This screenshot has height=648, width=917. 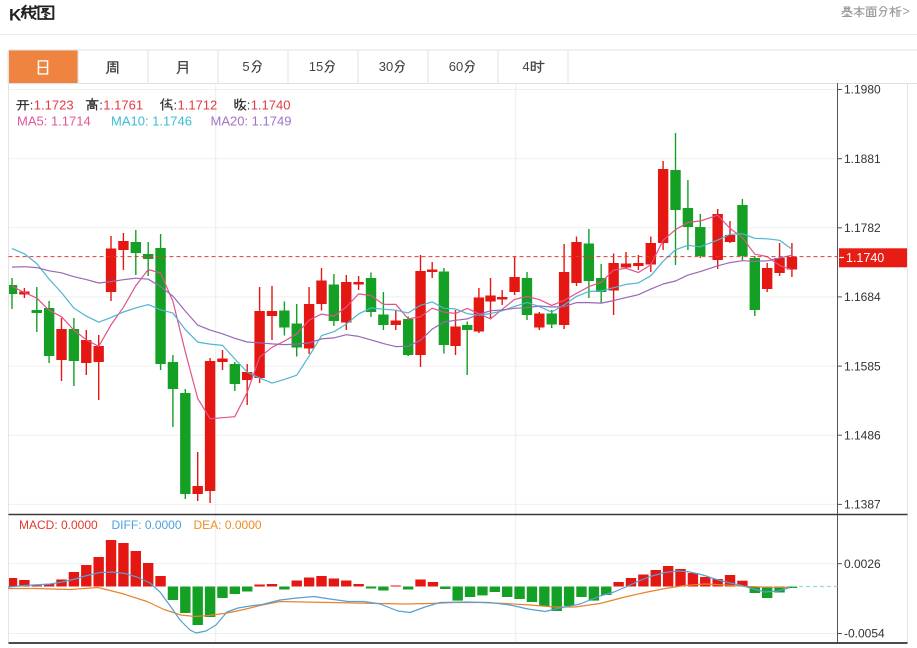 I want to click on svg-text: 1.1486, so click(x=862, y=435).